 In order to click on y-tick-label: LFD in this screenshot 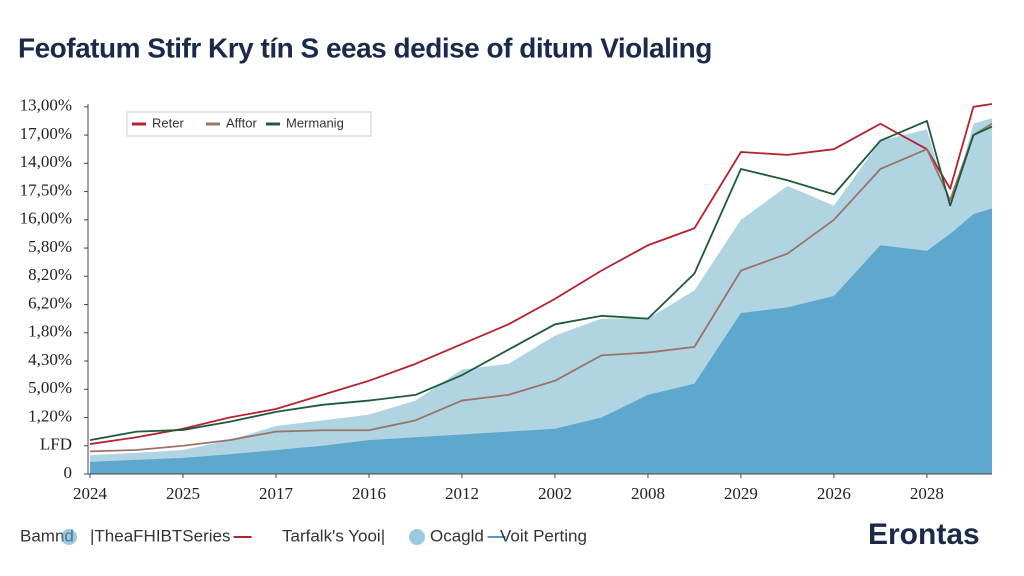, I will do `click(56, 444)`.